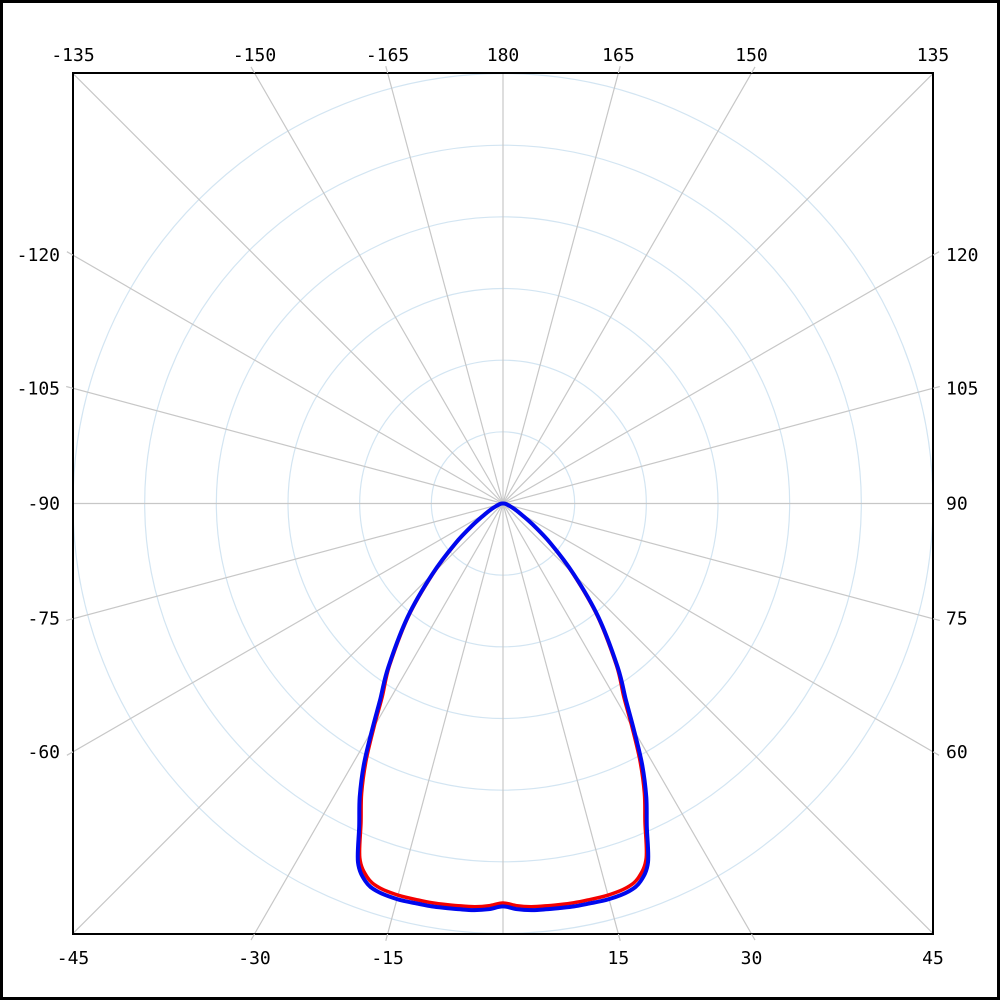 The height and width of the screenshot is (1003, 1000). Describe the element at coordinates (72, 55) in the screenshot. I see `angle-label: -135` at that location.